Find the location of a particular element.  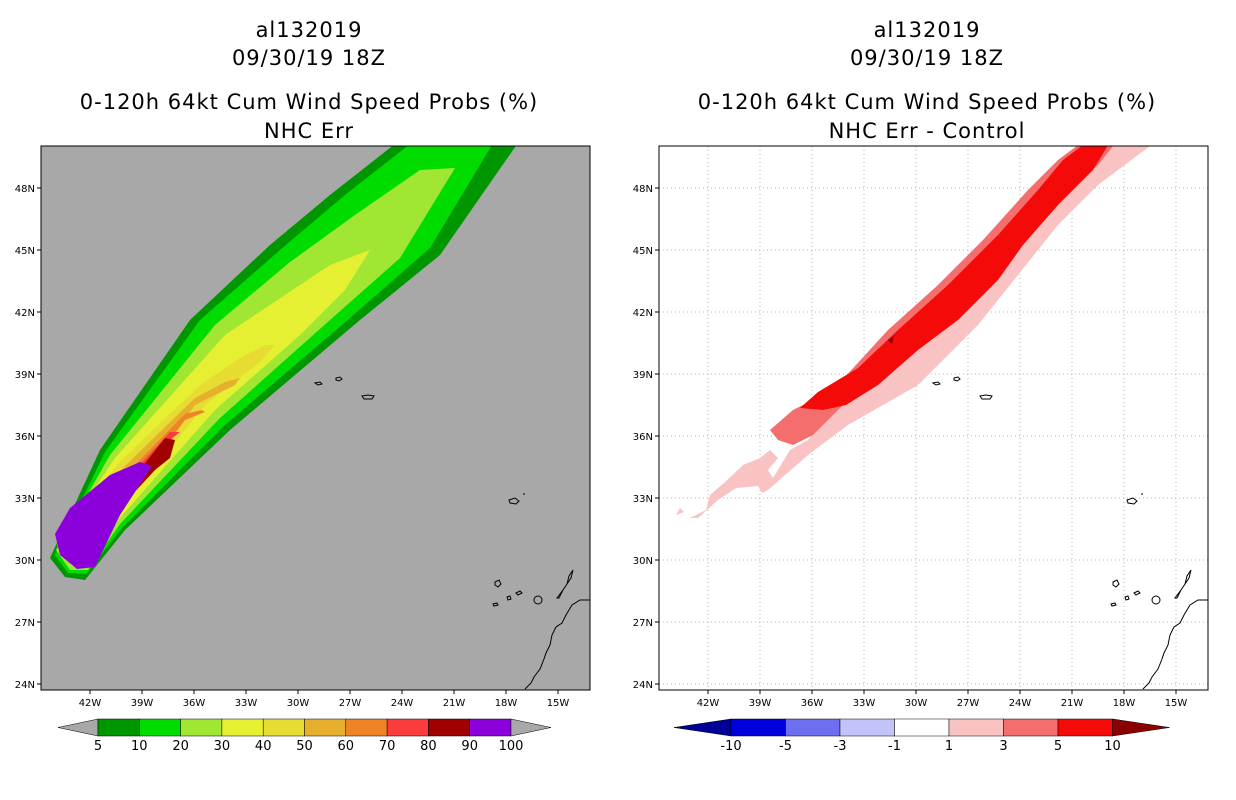

colorbar-label: 100 is located at coordinates (511, 746).